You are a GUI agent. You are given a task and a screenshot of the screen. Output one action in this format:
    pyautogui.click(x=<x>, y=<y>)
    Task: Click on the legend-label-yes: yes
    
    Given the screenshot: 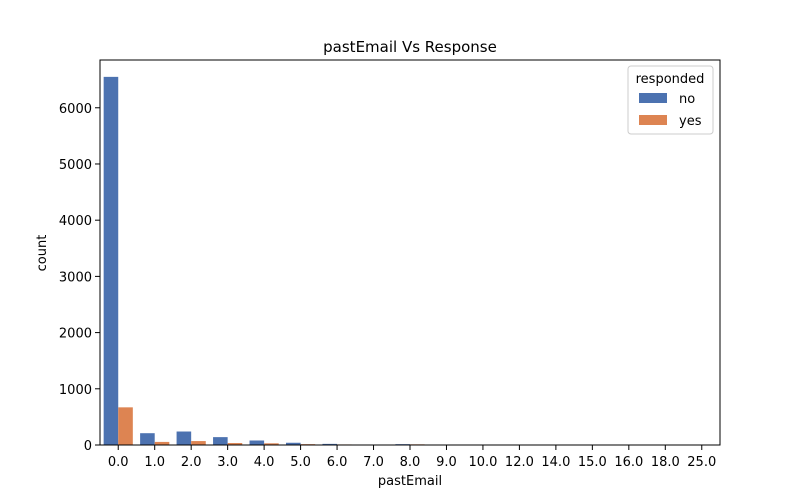 What is the action you would take?
    pyautogui.click(x=690, y=121)
    